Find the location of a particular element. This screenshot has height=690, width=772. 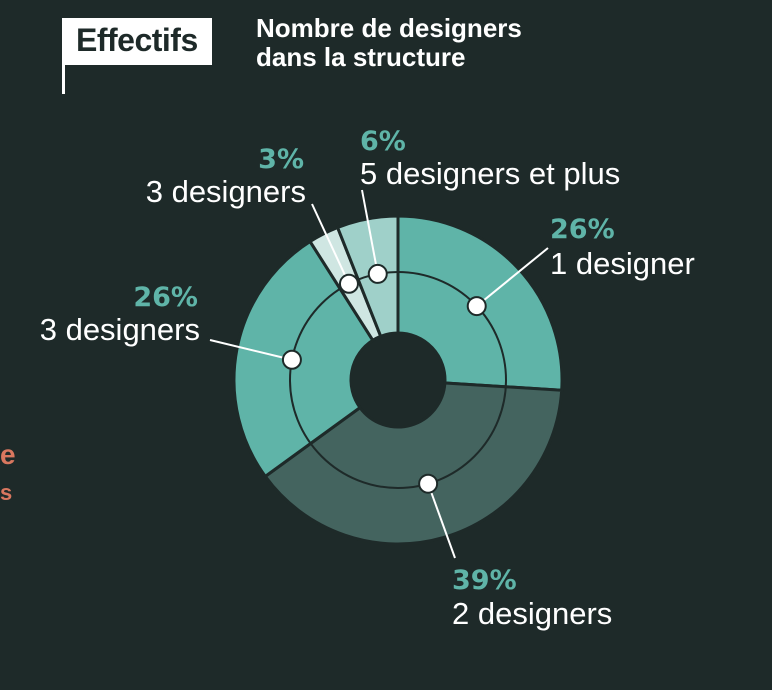

chart-subtitle: Nombre de designers dans la structure is located at coordinates (389, 43).